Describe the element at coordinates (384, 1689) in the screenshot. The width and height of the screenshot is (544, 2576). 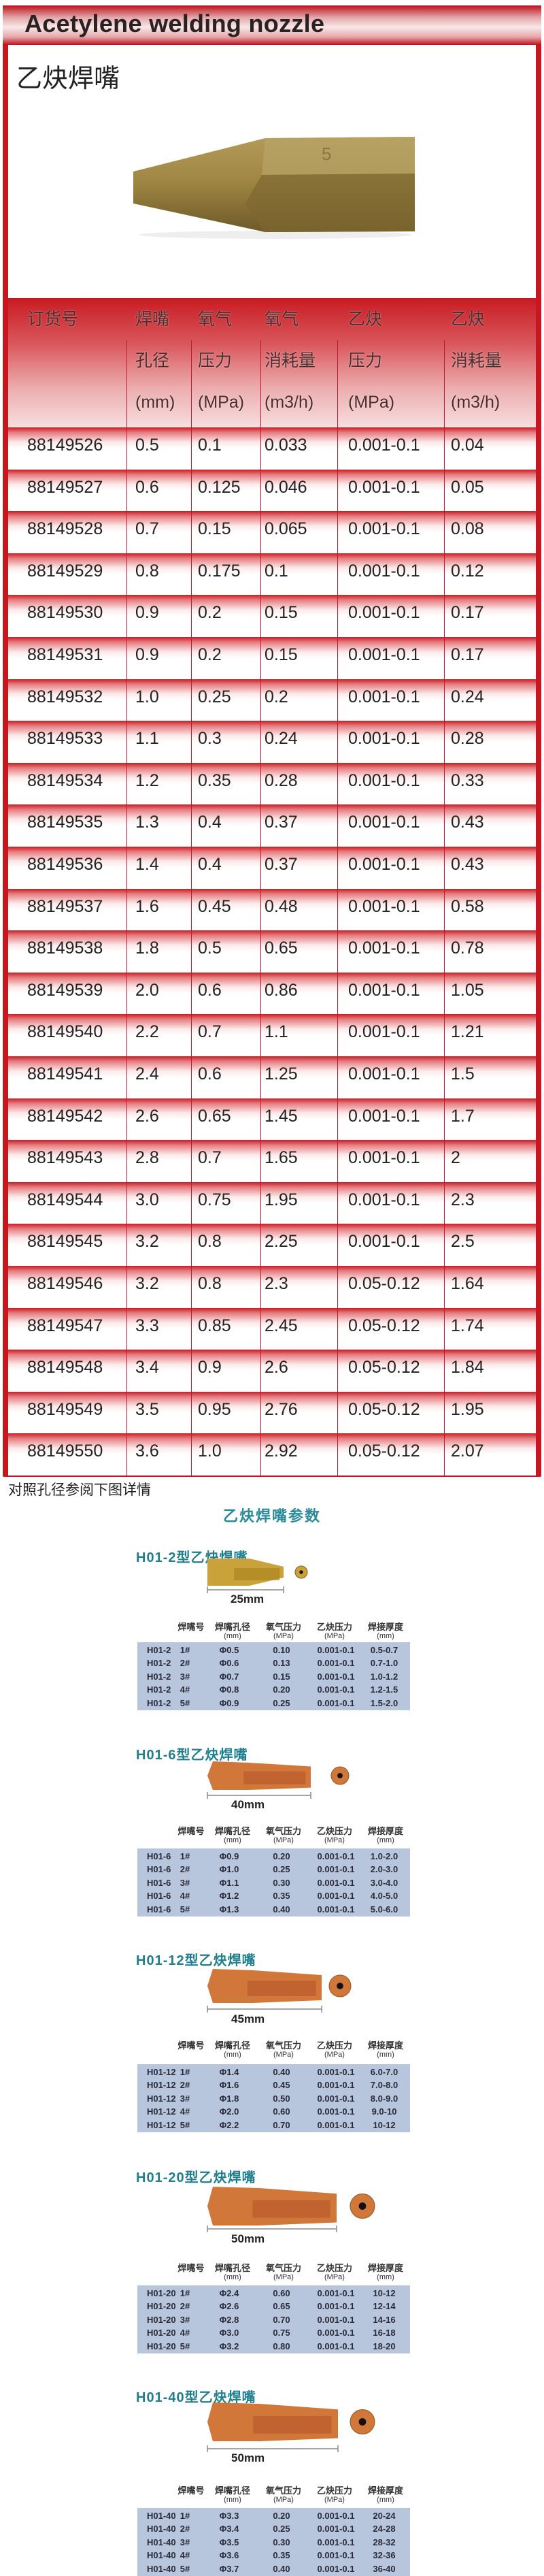
I see `params-cell: 1.2-1.5` at that location.